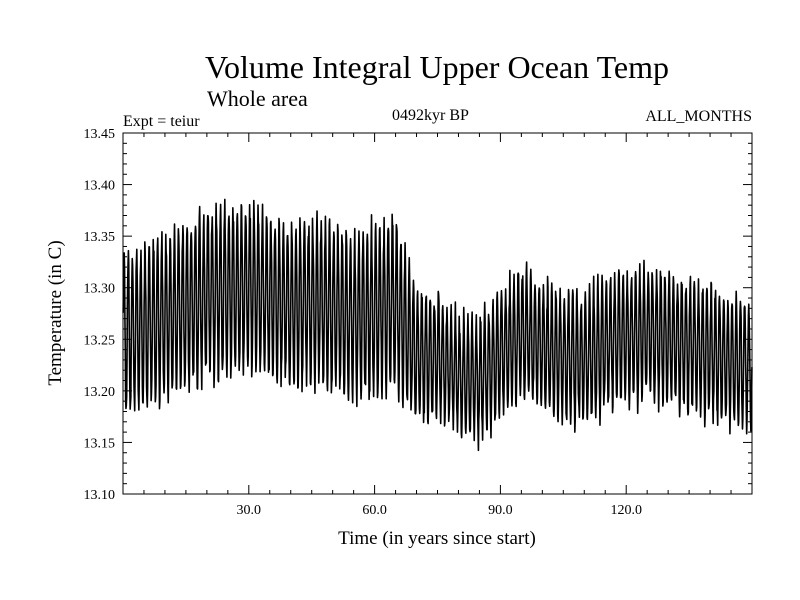 This screenshot has height=600, width=800. Describe the element at coordinates (500, 510) in the screenshot. I see `x-tick-label: 90.0` at that location.